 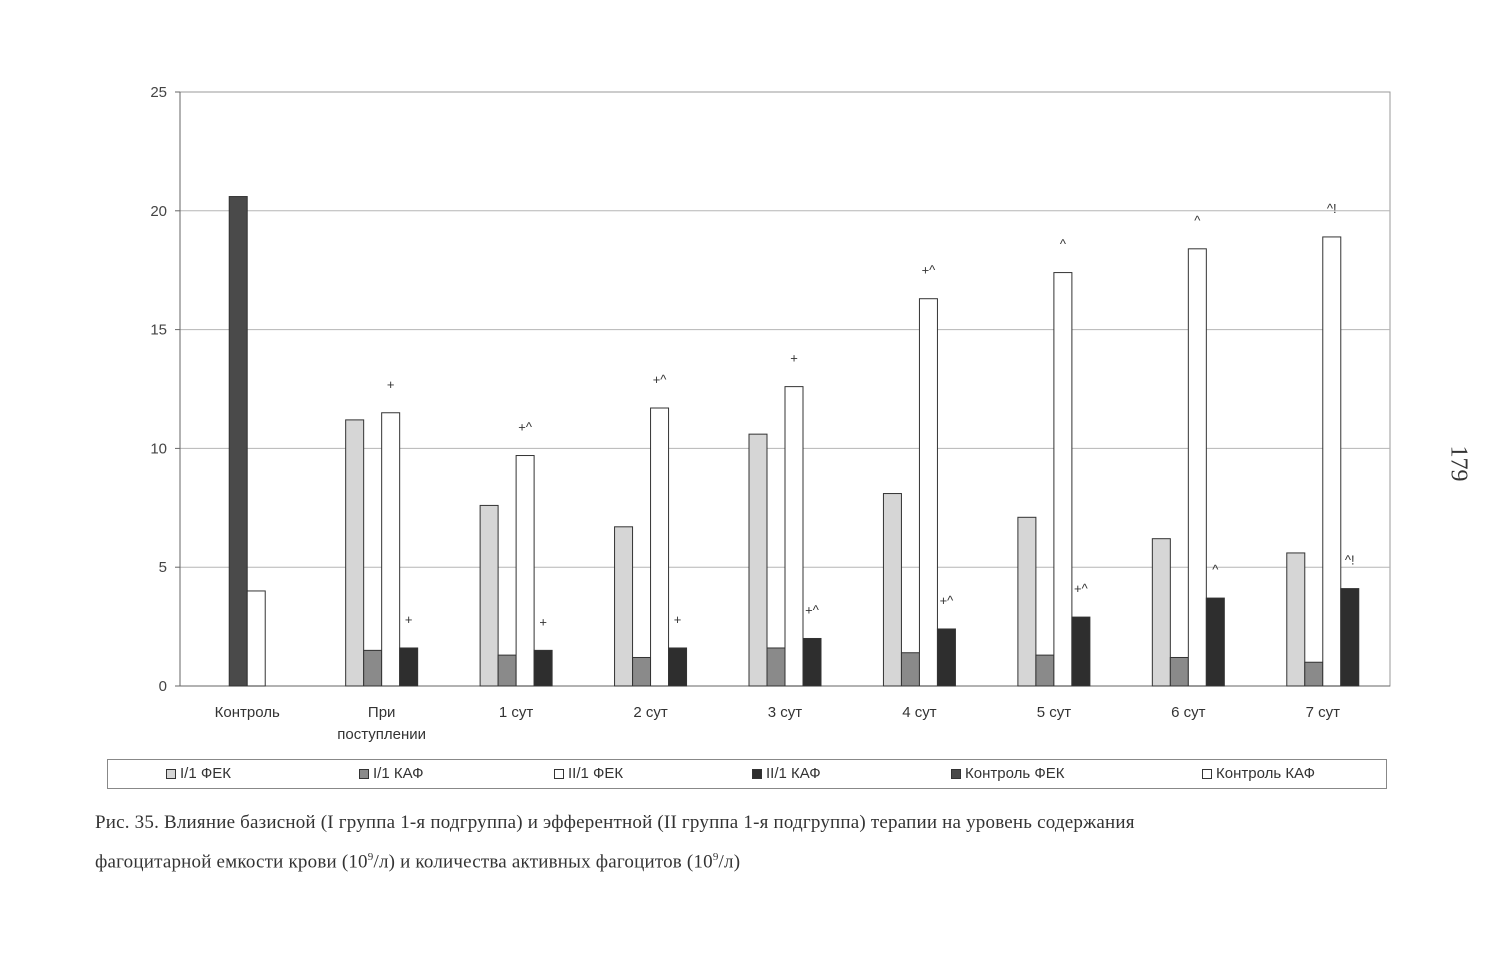 What do you see at coordinates (158, 92) in the screenshot?
I see `y-tick-label-25: 25` at bounding box center [158, 92].